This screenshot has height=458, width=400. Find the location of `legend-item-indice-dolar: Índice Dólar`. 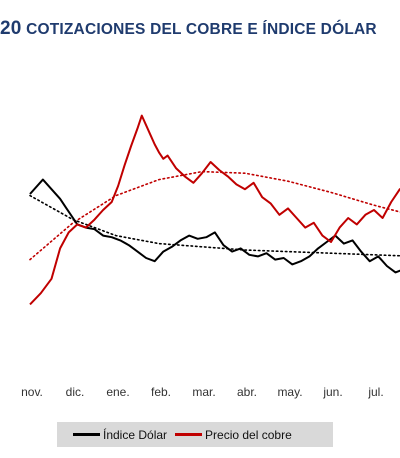

legend-item-indice-dolar: Índice Dólar is located at coordinates (120, 435).